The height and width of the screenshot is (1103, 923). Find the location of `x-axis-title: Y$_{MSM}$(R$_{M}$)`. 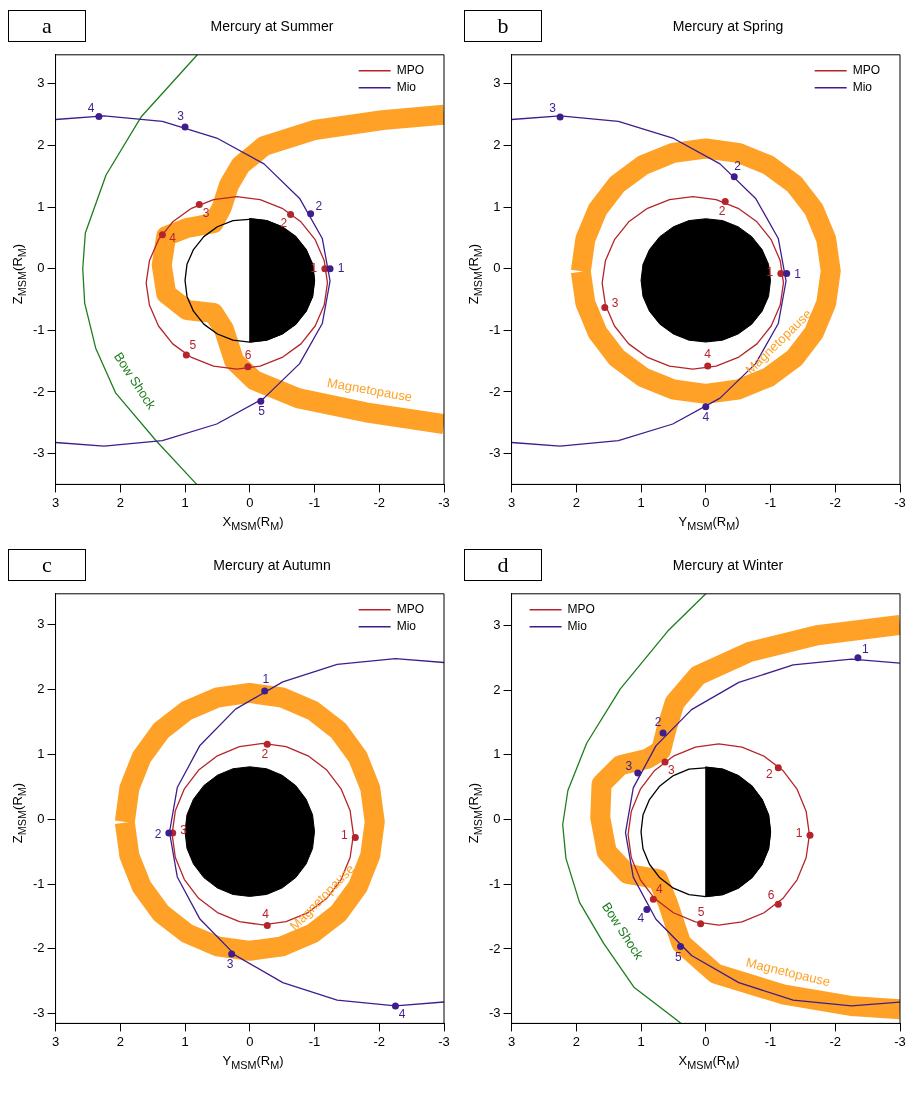

x-axis-title: Y$_{MSM}$(R$_{M}$) is located at coordinates (253, 1062).